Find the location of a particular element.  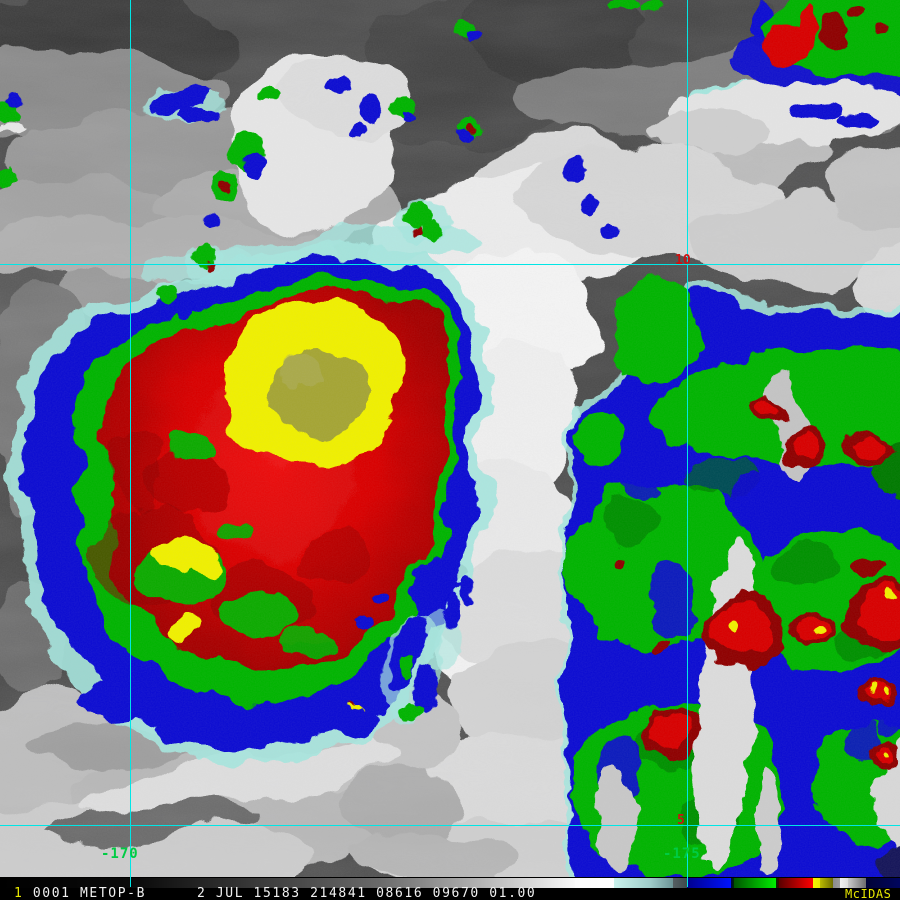

track-annotation-5: 5 is located at coordinates (681, 820).